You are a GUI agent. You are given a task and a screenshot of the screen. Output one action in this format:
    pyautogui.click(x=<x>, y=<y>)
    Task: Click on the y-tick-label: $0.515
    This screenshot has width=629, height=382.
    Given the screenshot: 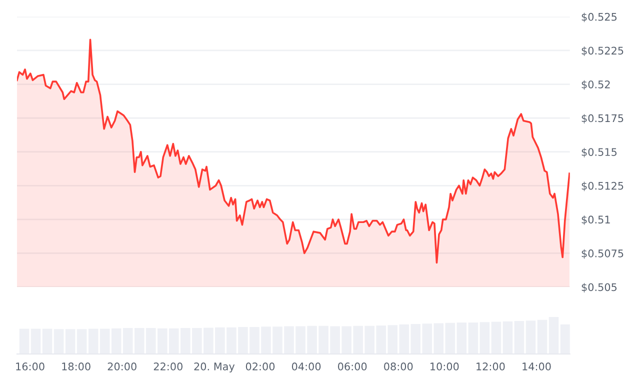 What is the action you would take?
    pyautogui.click(x=599, y=153)
    